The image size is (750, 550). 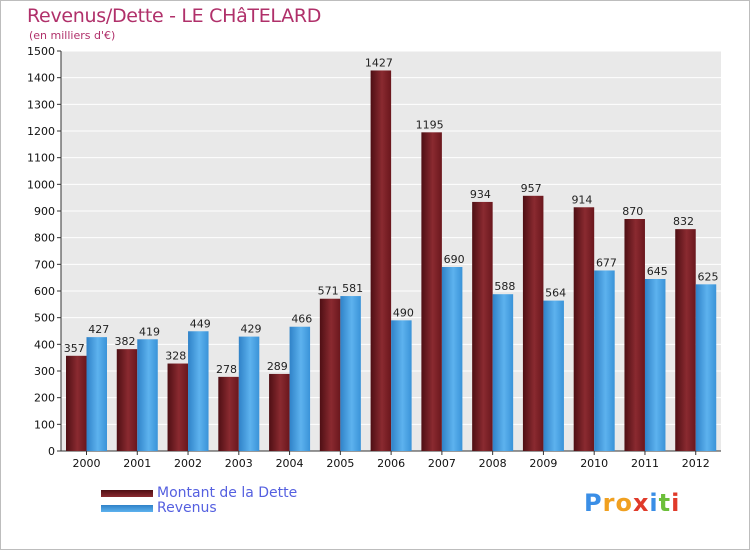 What do you see at coordinates (632, 211) in the screenshot?
I see `data-label: 870` at bounding box center [632, 211].